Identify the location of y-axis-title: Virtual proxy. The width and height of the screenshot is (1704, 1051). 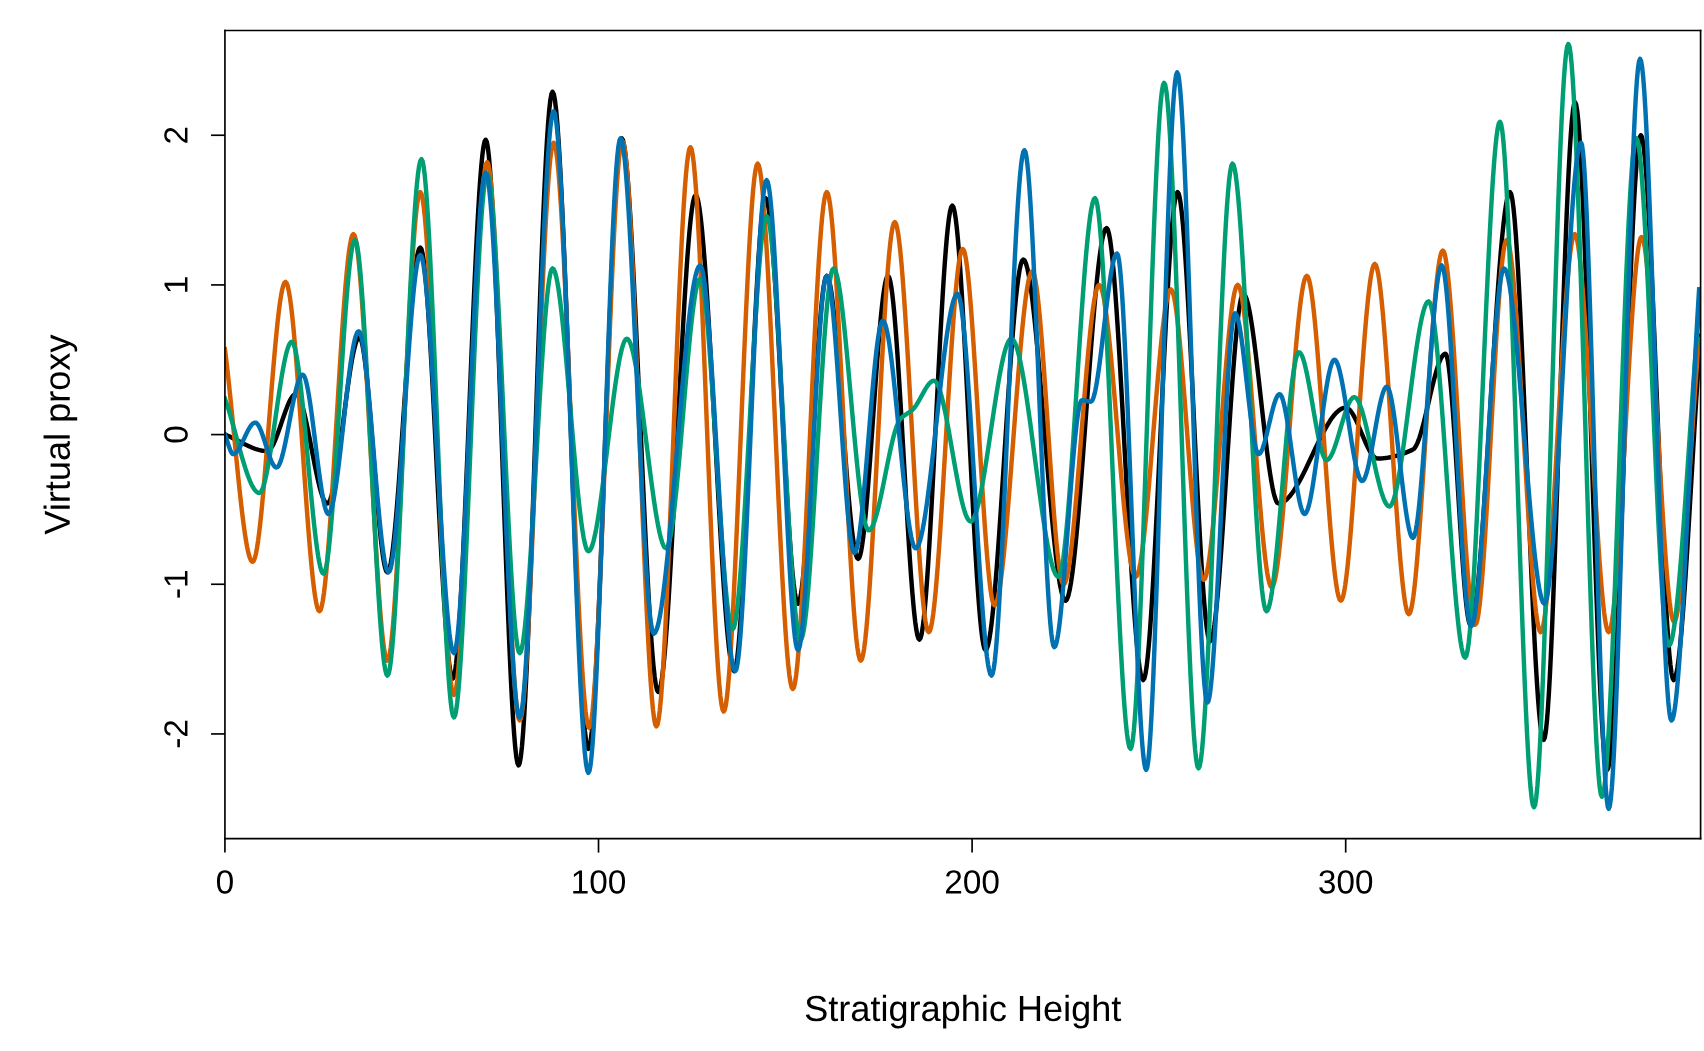
(60, 434).